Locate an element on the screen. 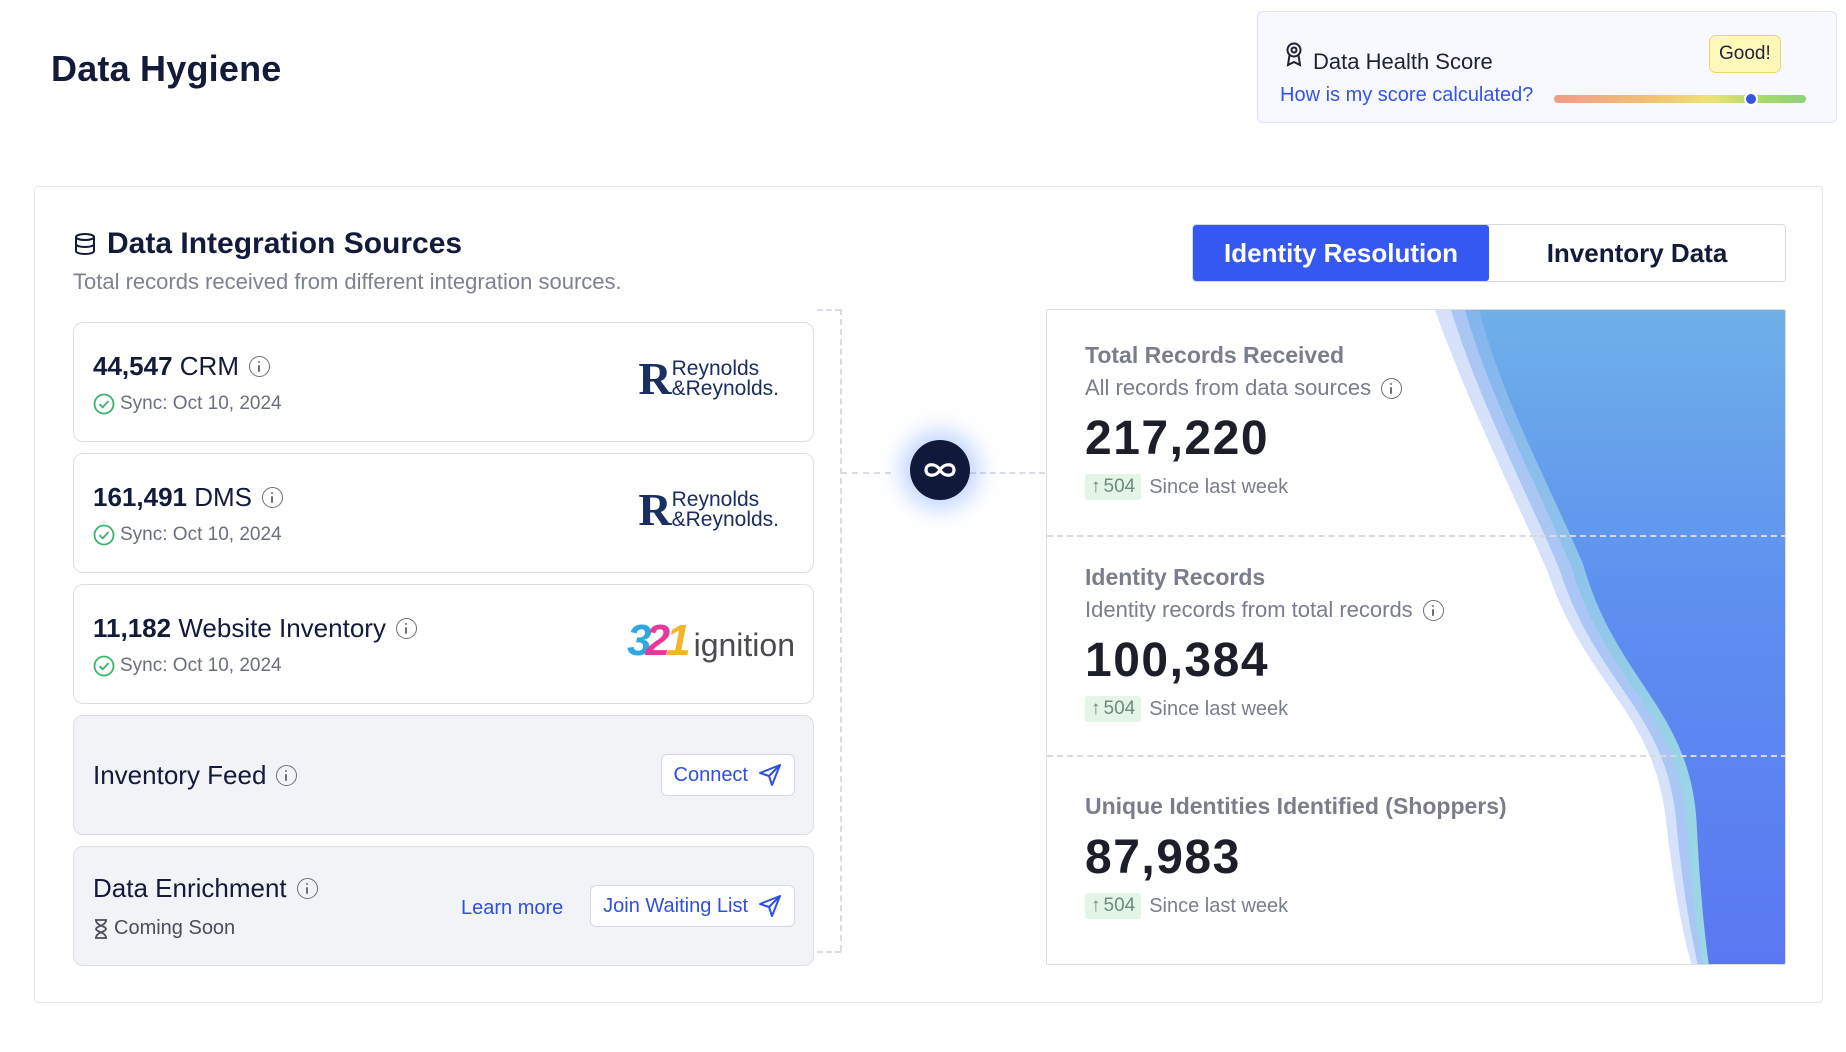 Image resolution: width=1846 pixels, height=1052 pixels. ignition-logo: 3 2 1 ignition is located at coordinates (711, 640).